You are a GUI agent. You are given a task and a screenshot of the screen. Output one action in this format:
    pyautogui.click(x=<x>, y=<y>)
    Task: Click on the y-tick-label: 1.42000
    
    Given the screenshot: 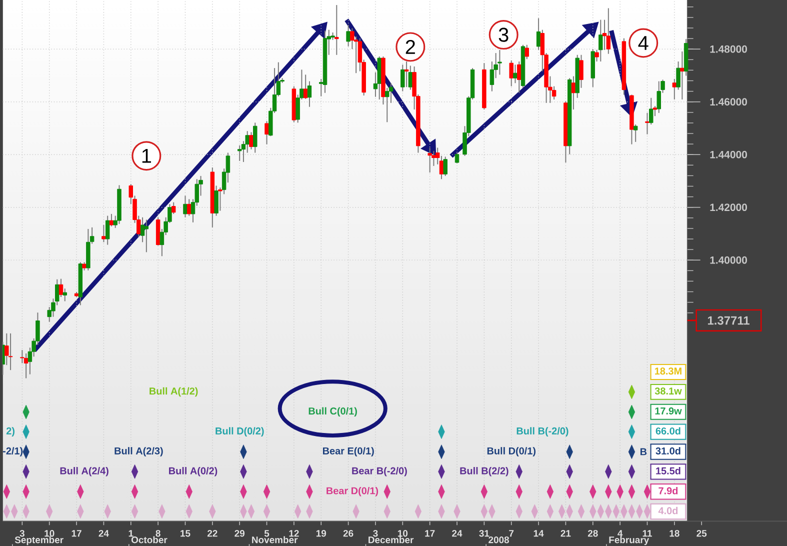 What is the action you would take?
    pyautogui.click(x=728, y=208)
    